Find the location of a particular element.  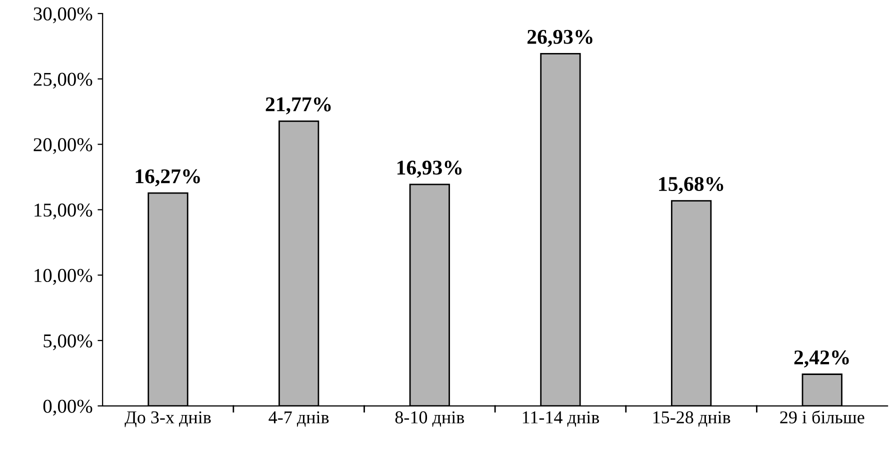

x-tick-label: 4-7 днів is located at coordinates (298, 419).